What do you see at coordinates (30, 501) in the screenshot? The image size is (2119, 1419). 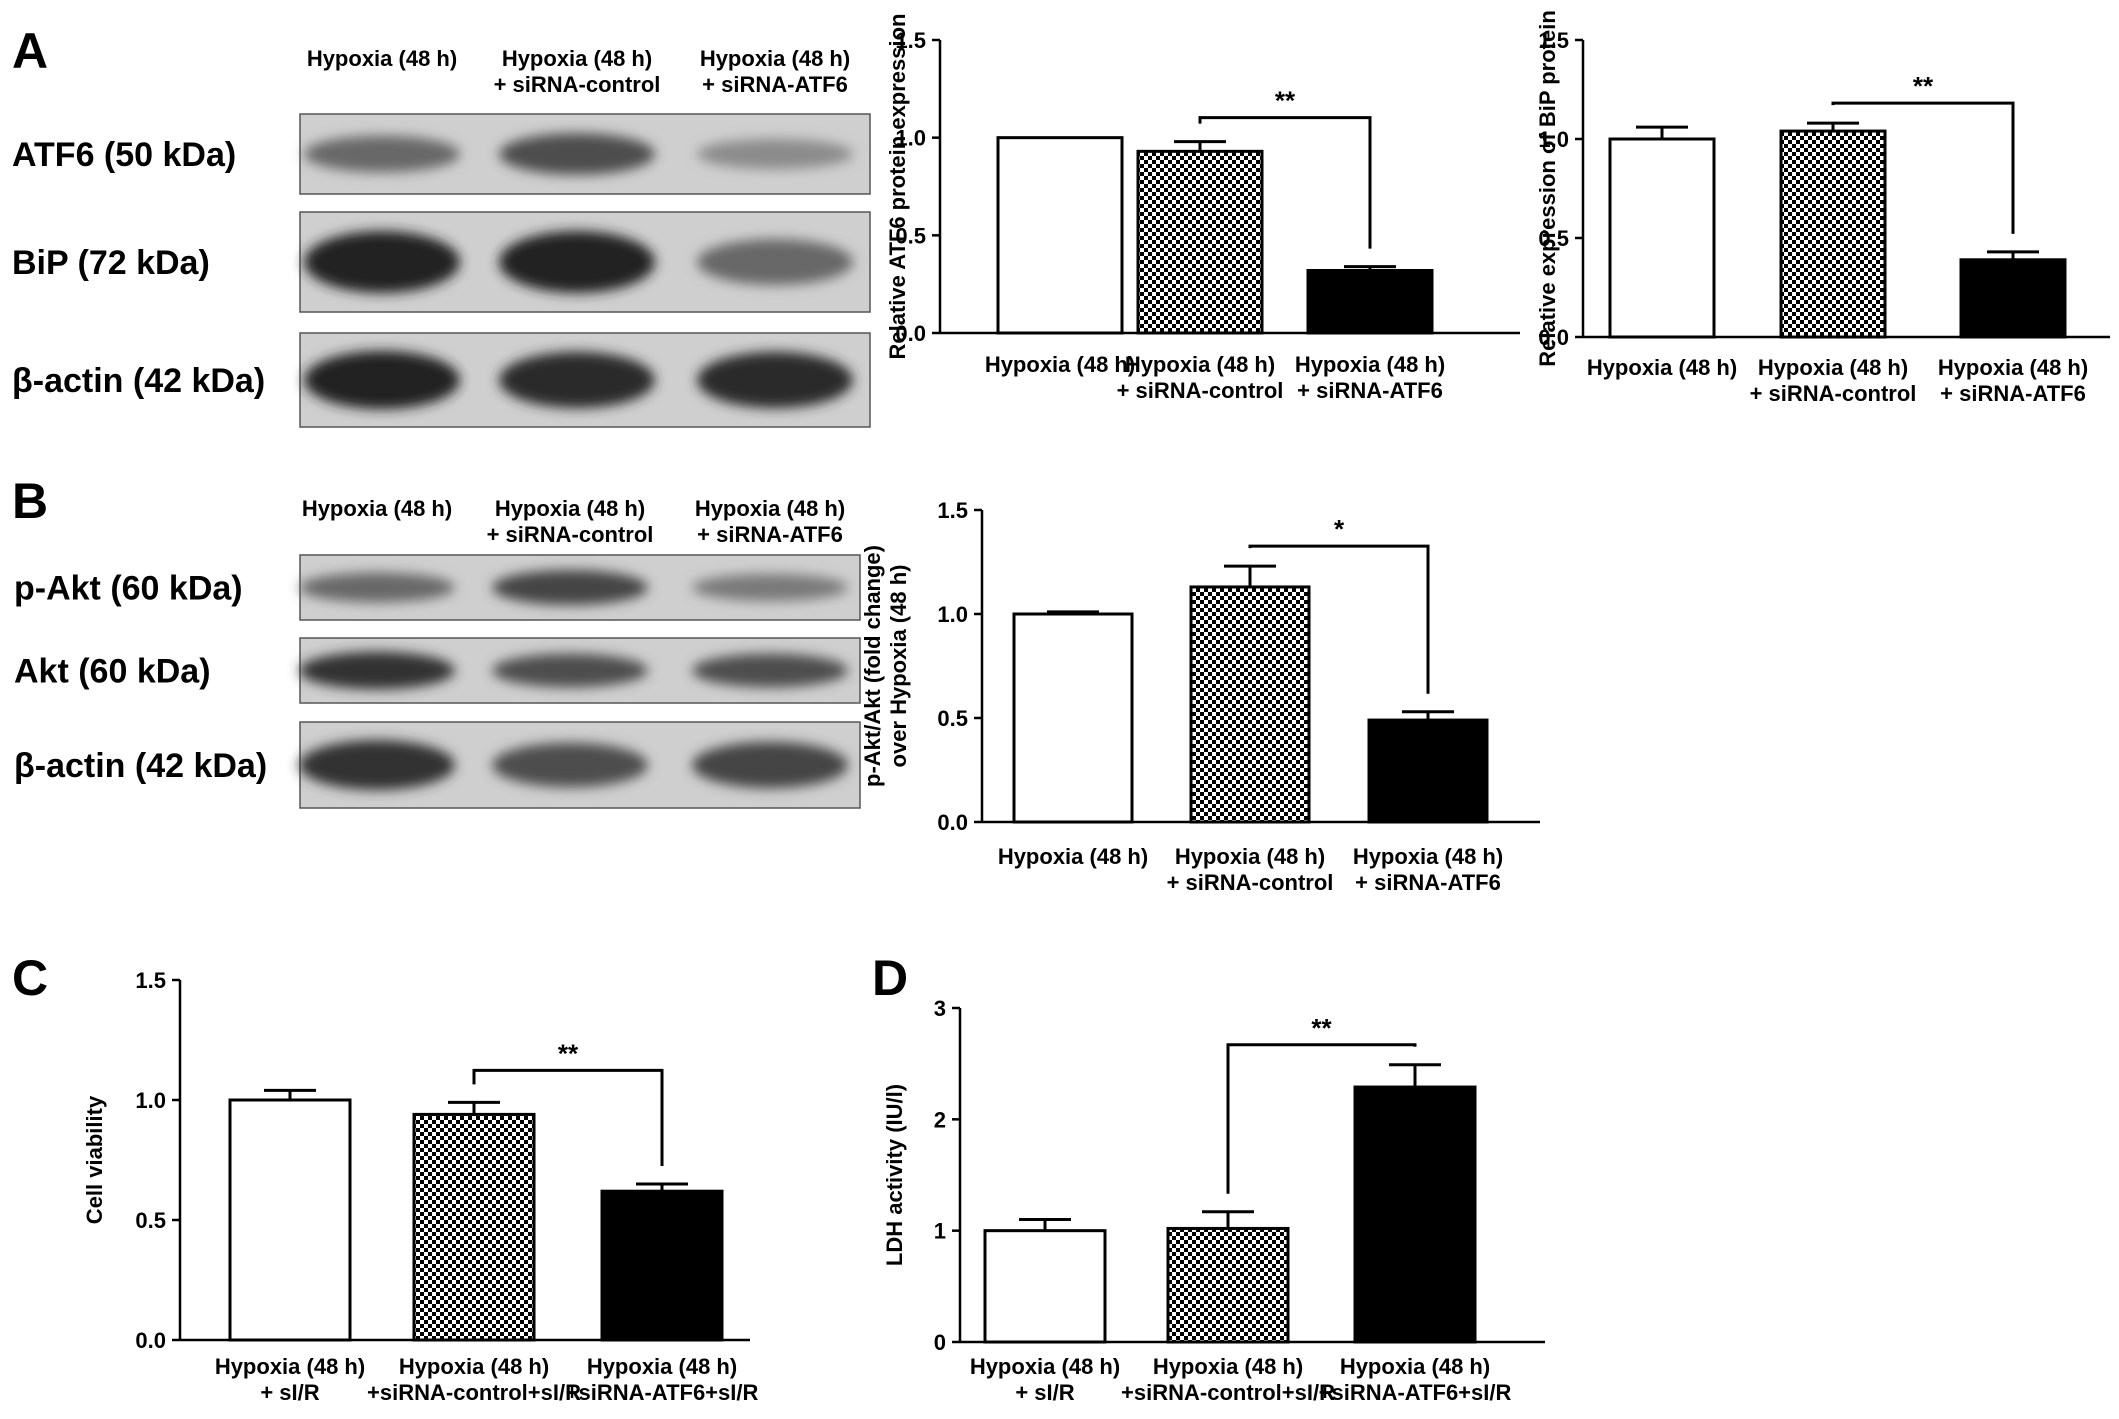 I see `panel-letter-b: B` at bounding box center [30, 501].